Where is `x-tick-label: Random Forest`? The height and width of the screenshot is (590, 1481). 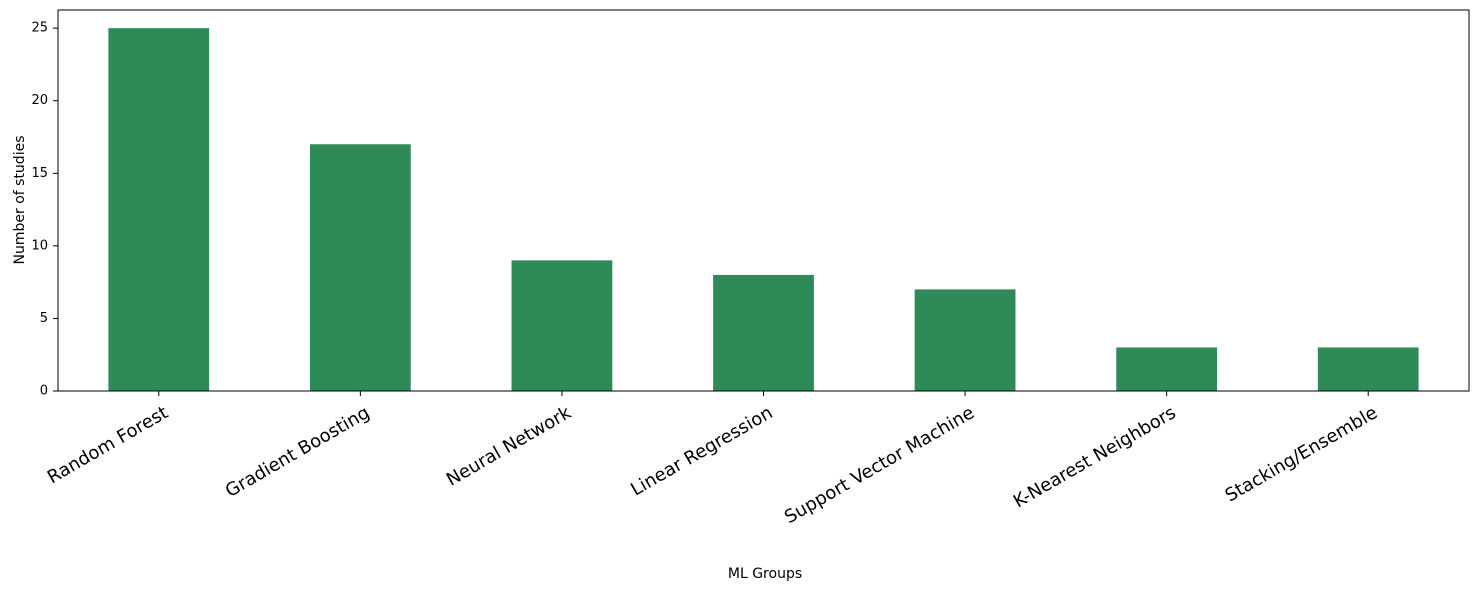
x-tick-label: Random Forest is located at coordinates (108, 445).